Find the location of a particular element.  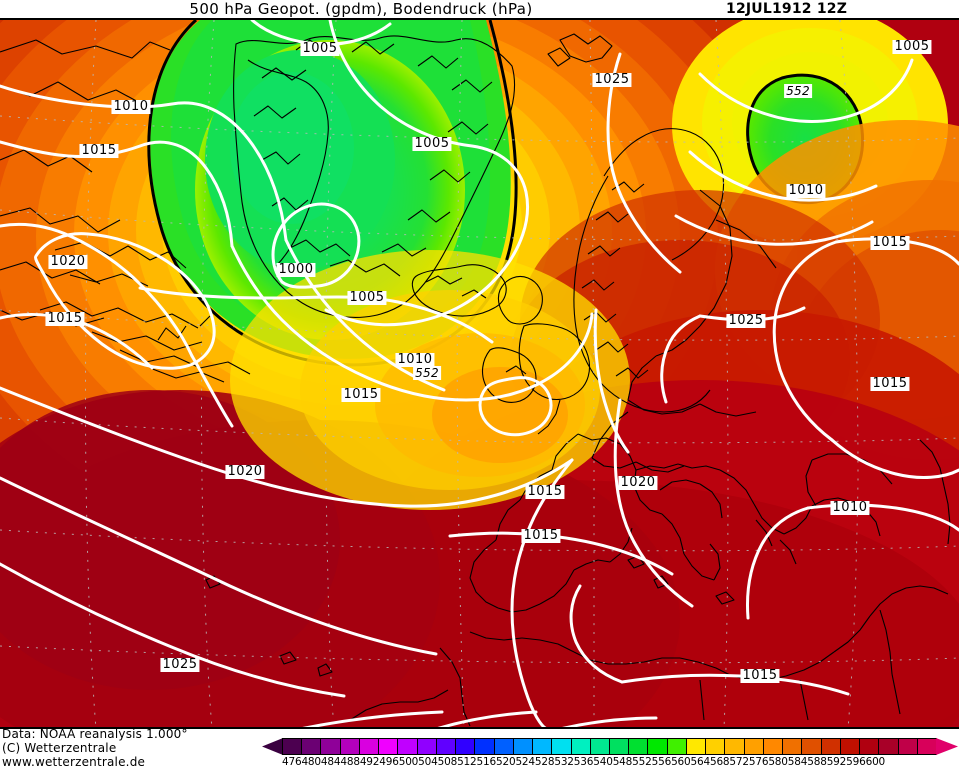

page-title: 500 hPa Geopot. (gpdm), Bodendruck (hPa) is located at coordinates (361, 9).